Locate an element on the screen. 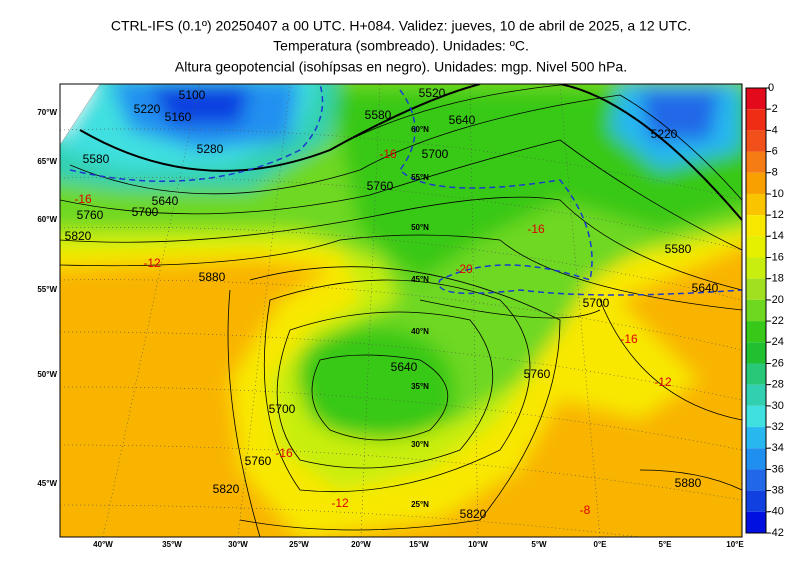 This screenshot has width=800, height=571. colorbar-label: -6 is located at coordinates (773, 151).